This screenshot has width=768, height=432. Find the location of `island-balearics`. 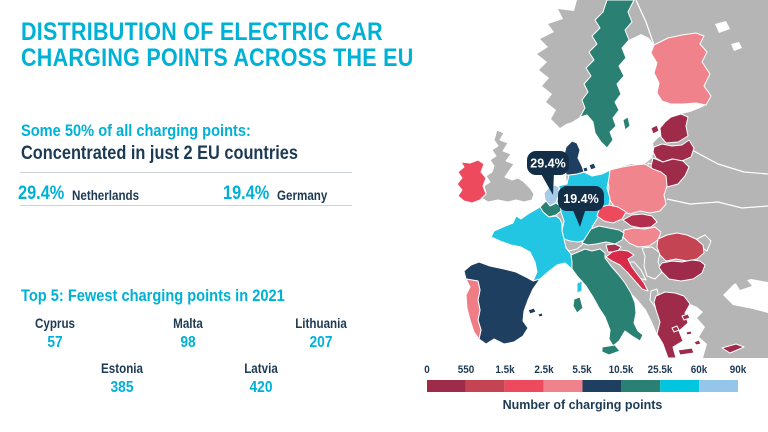

island-balearics is located at coordinates (535, 312).